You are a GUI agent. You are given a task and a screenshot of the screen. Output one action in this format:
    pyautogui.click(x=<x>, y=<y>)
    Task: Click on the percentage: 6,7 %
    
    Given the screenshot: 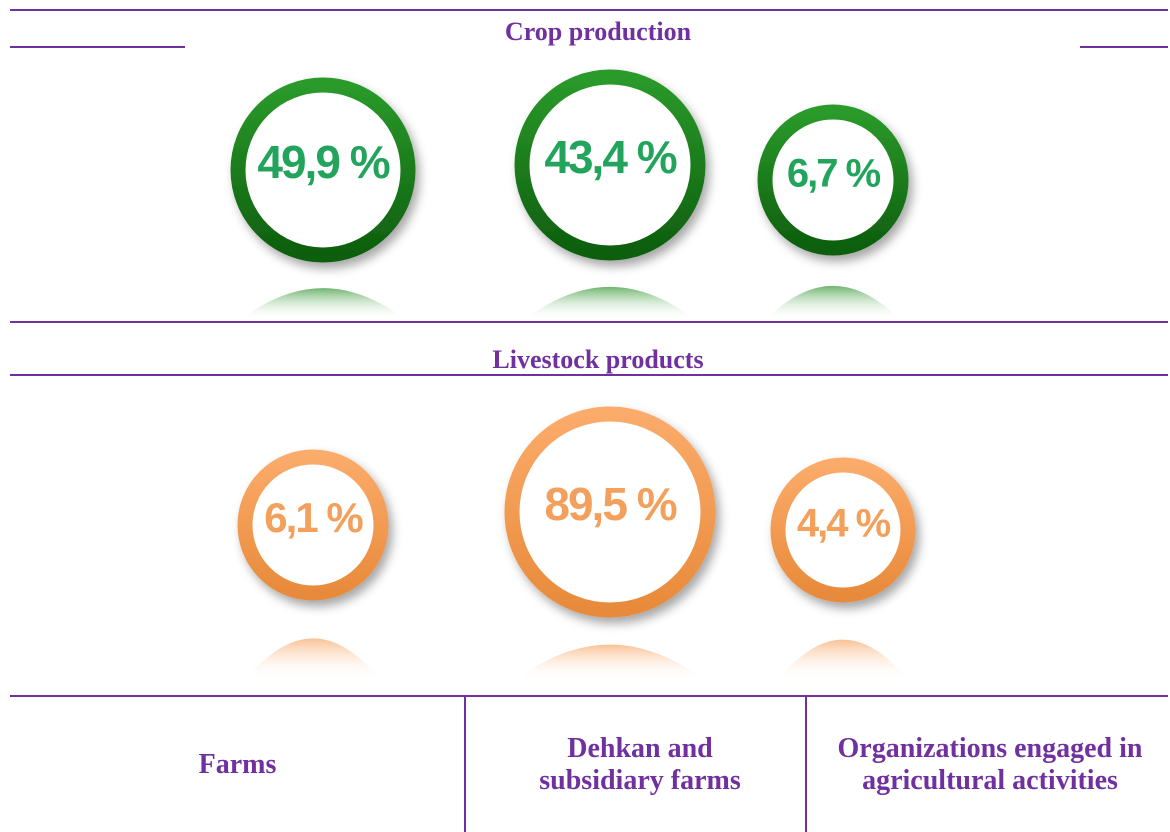 What is the action you would take?
    pyautogui.click(x=834, y=174)
    